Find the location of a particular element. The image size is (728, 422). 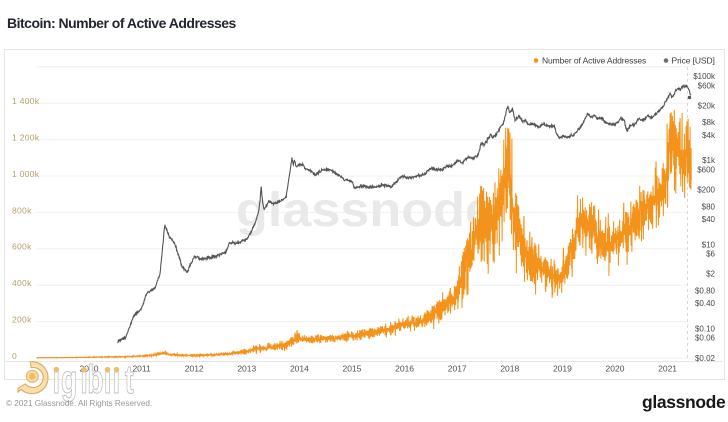

svg-text: g is located at coordinates (69, 380).